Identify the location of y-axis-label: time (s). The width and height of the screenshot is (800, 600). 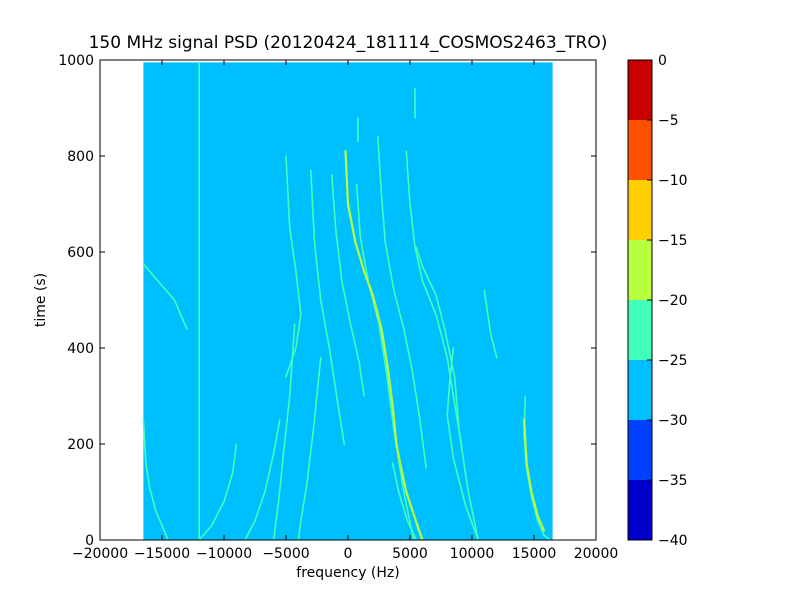
(41, 300).